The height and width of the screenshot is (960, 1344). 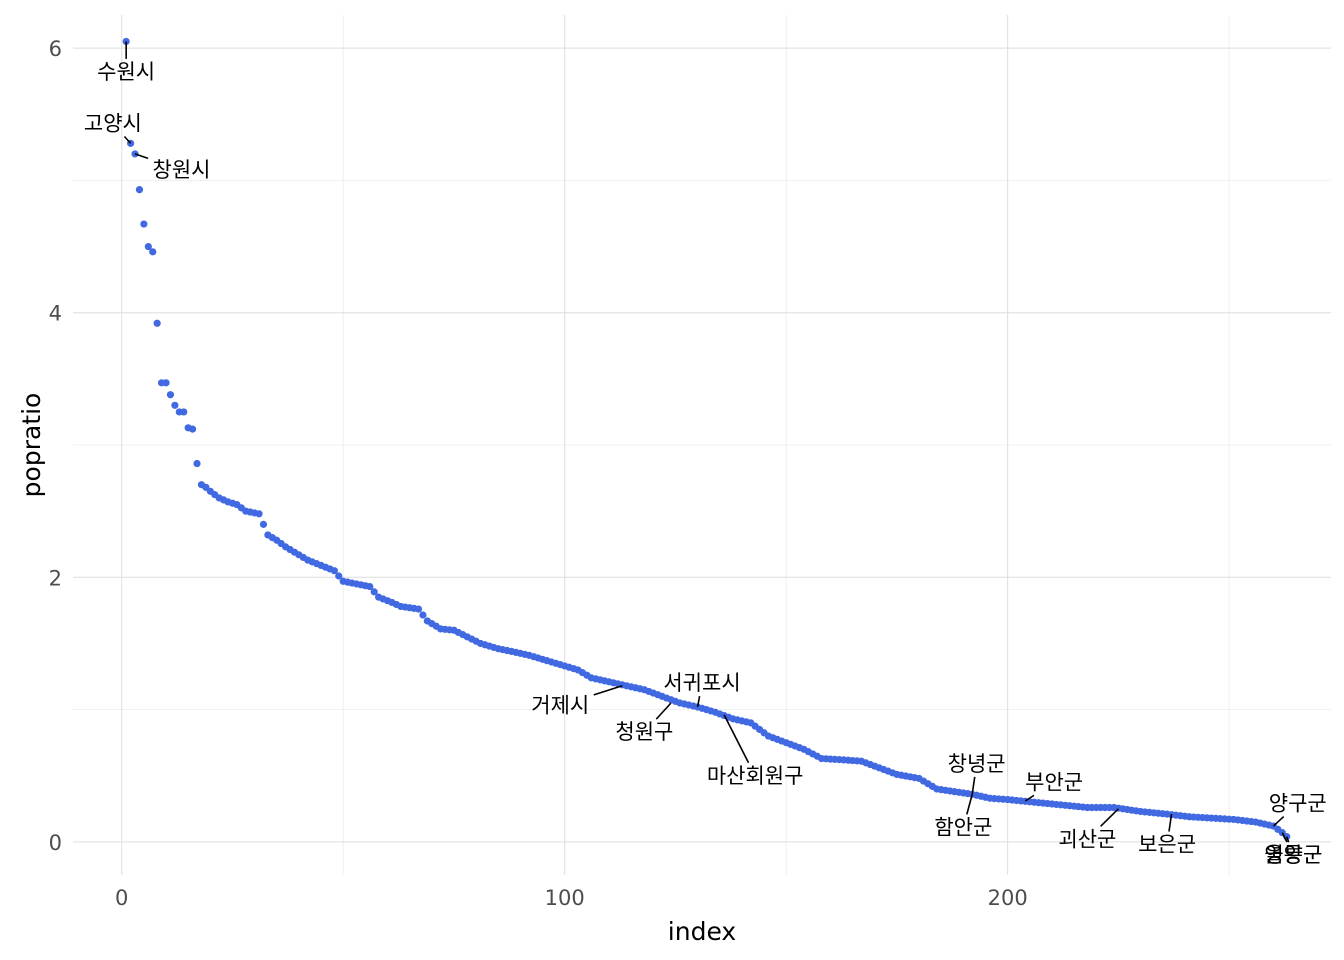 What do you see at coordinates (1167, 845) in the screenshot?
I see `annotation-label: 보은군` at bounding box center [1167, 845].